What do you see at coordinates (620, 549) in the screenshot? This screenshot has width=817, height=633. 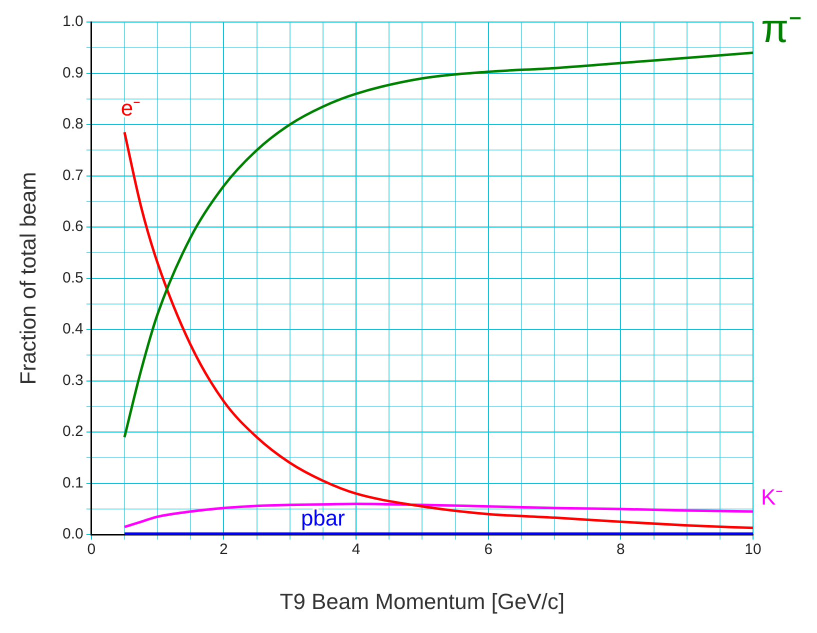 I see `x-tick-label: 8` at bounding box center [620, 549].